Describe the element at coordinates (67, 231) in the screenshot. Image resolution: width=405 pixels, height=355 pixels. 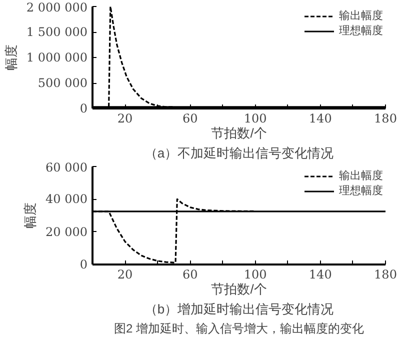
I see `y-tick-label: 20 000` at that location.